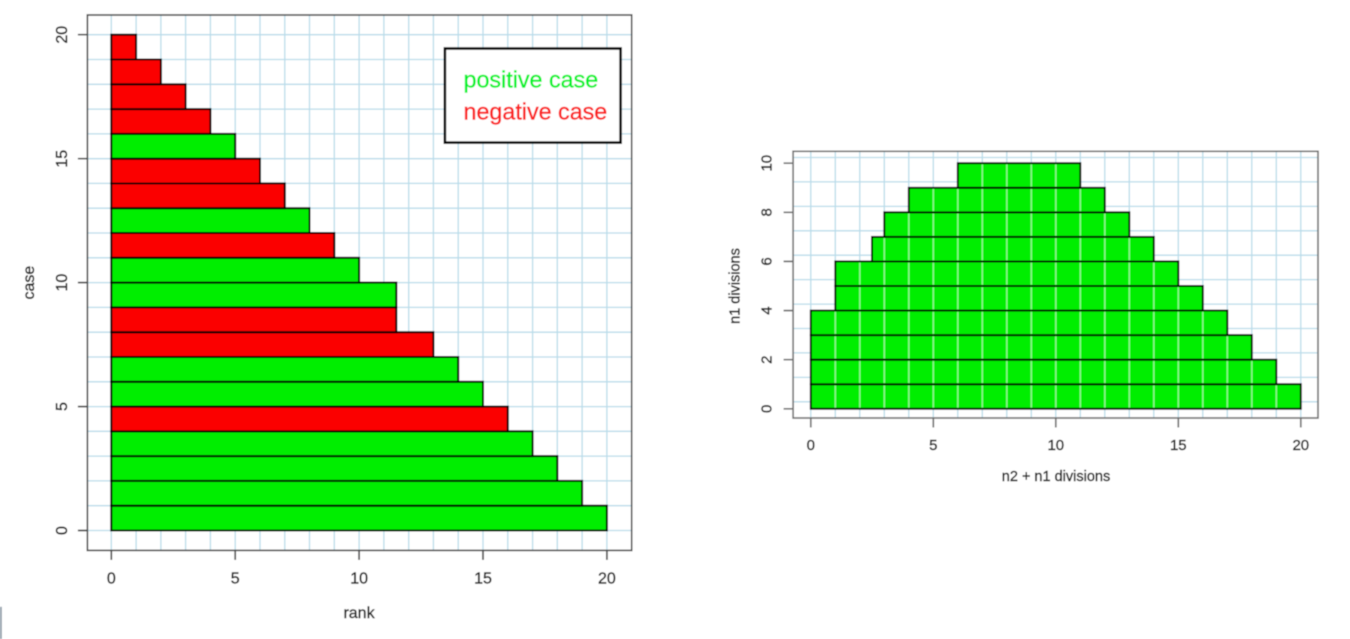 The width and height of the screenshot is (1350, 639). What do you see at coordinates (767, 360) in the screenshot?
I see `svg-text: 2` at bounding box center [767, 360].